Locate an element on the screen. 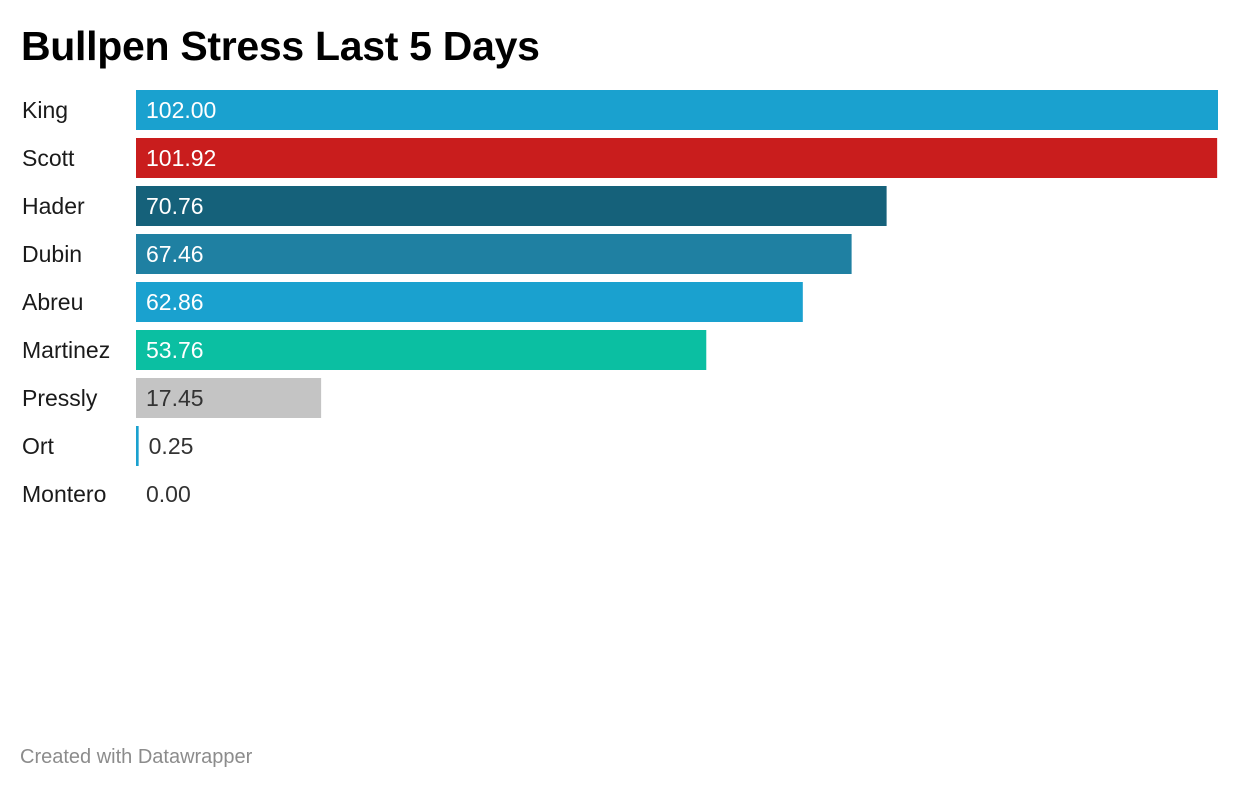 Image resolution: width=1240 pixels, height=792 pixels. category-label: Ort is located at coordinates (38, 446).